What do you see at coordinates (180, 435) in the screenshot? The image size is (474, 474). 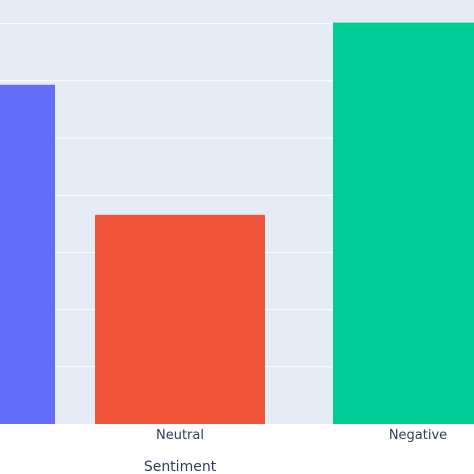 I see `x-tick-label: Neutral` at bounding box center [180, 435].